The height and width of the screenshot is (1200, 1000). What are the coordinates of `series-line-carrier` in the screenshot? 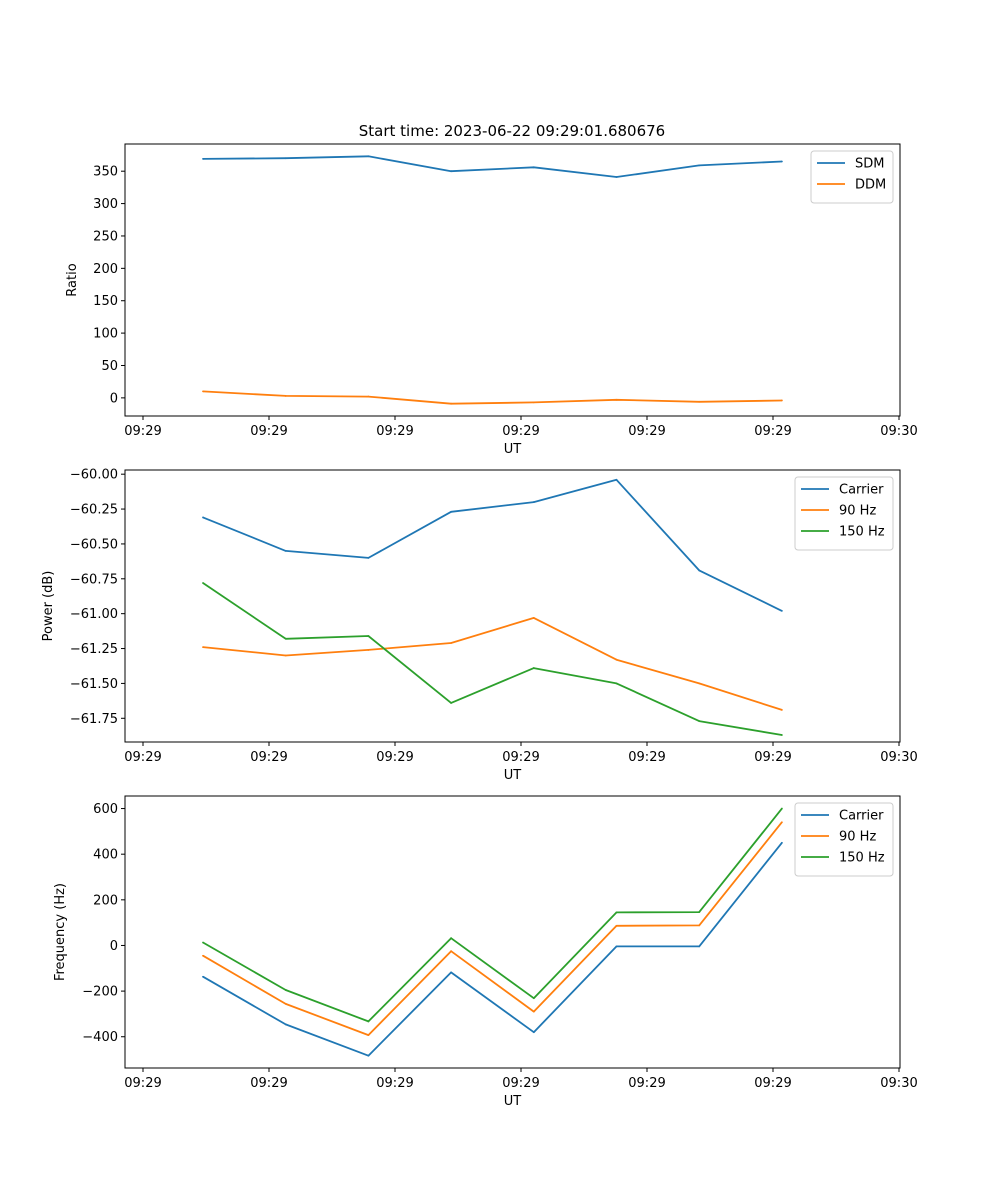 It's located at (492, 545).